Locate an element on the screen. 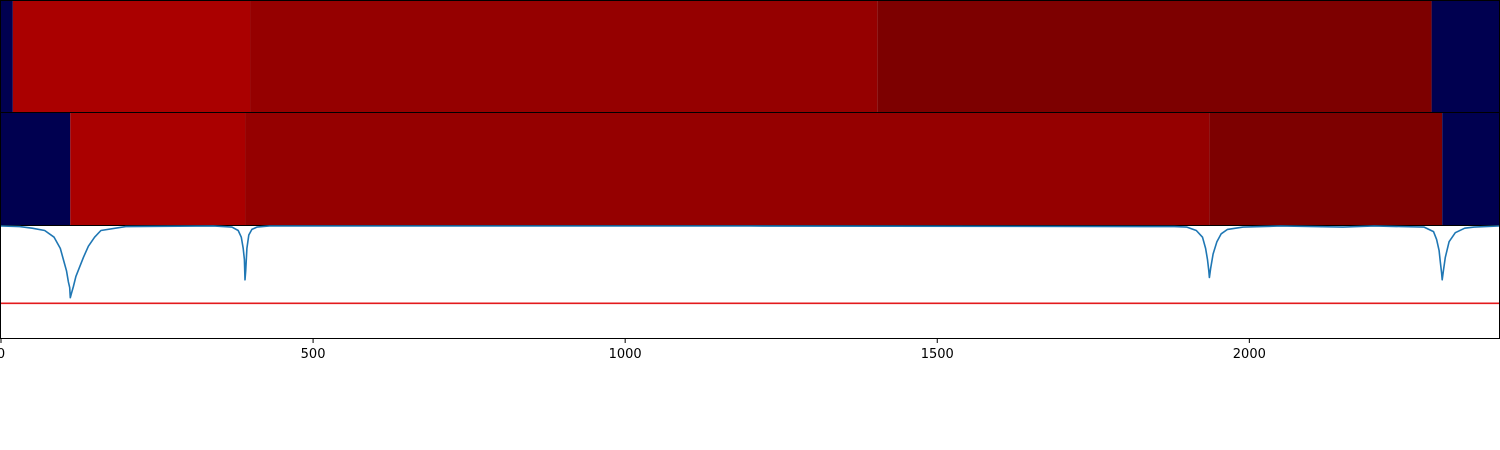 The width and height of the screenshot is (1500, 450). x-tick-label: 500 is located at coordinates (313, 354).